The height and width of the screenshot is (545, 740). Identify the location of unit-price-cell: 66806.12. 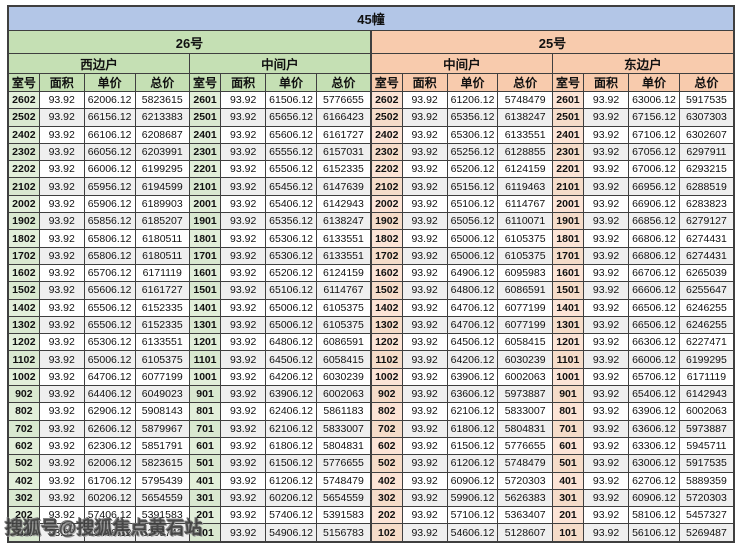
(654, 238).